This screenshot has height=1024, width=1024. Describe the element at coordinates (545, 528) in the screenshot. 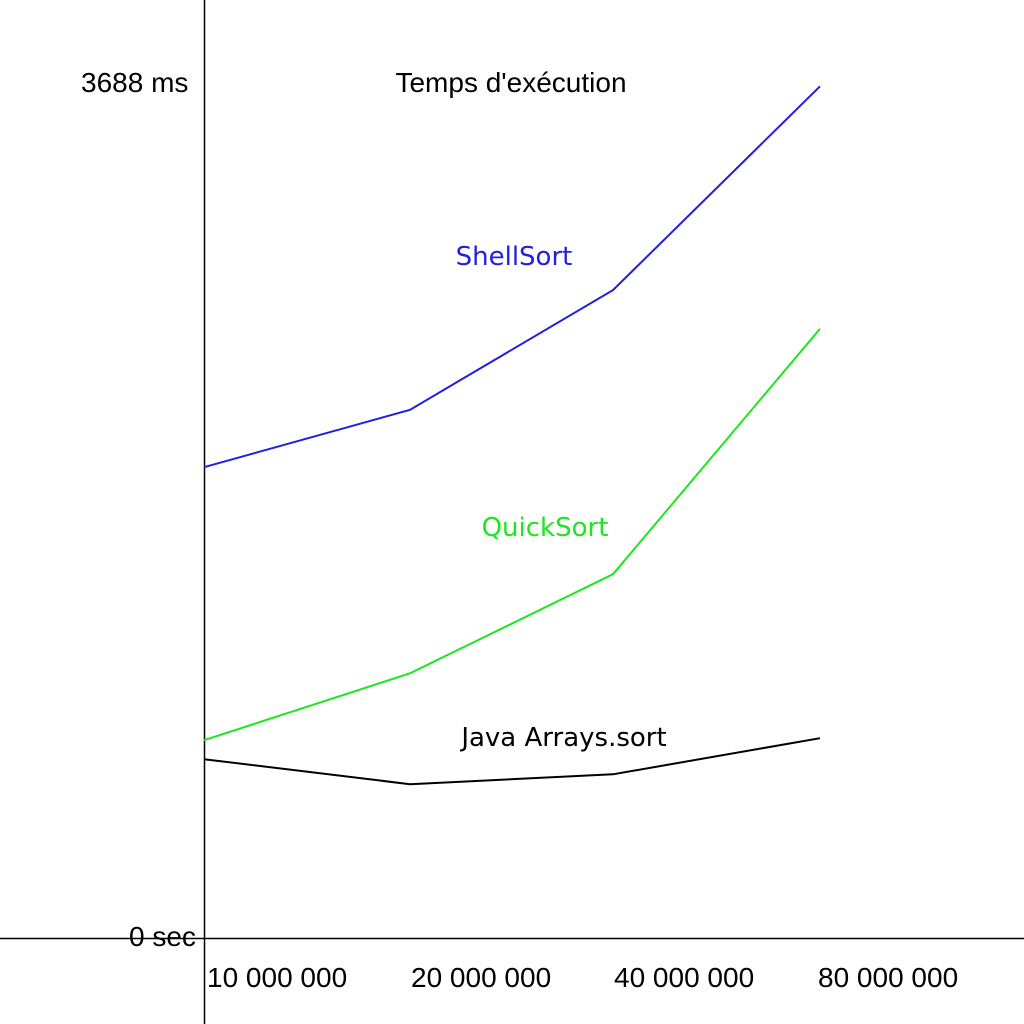

I see `series-label-quicksort: QuickSort` at that location.